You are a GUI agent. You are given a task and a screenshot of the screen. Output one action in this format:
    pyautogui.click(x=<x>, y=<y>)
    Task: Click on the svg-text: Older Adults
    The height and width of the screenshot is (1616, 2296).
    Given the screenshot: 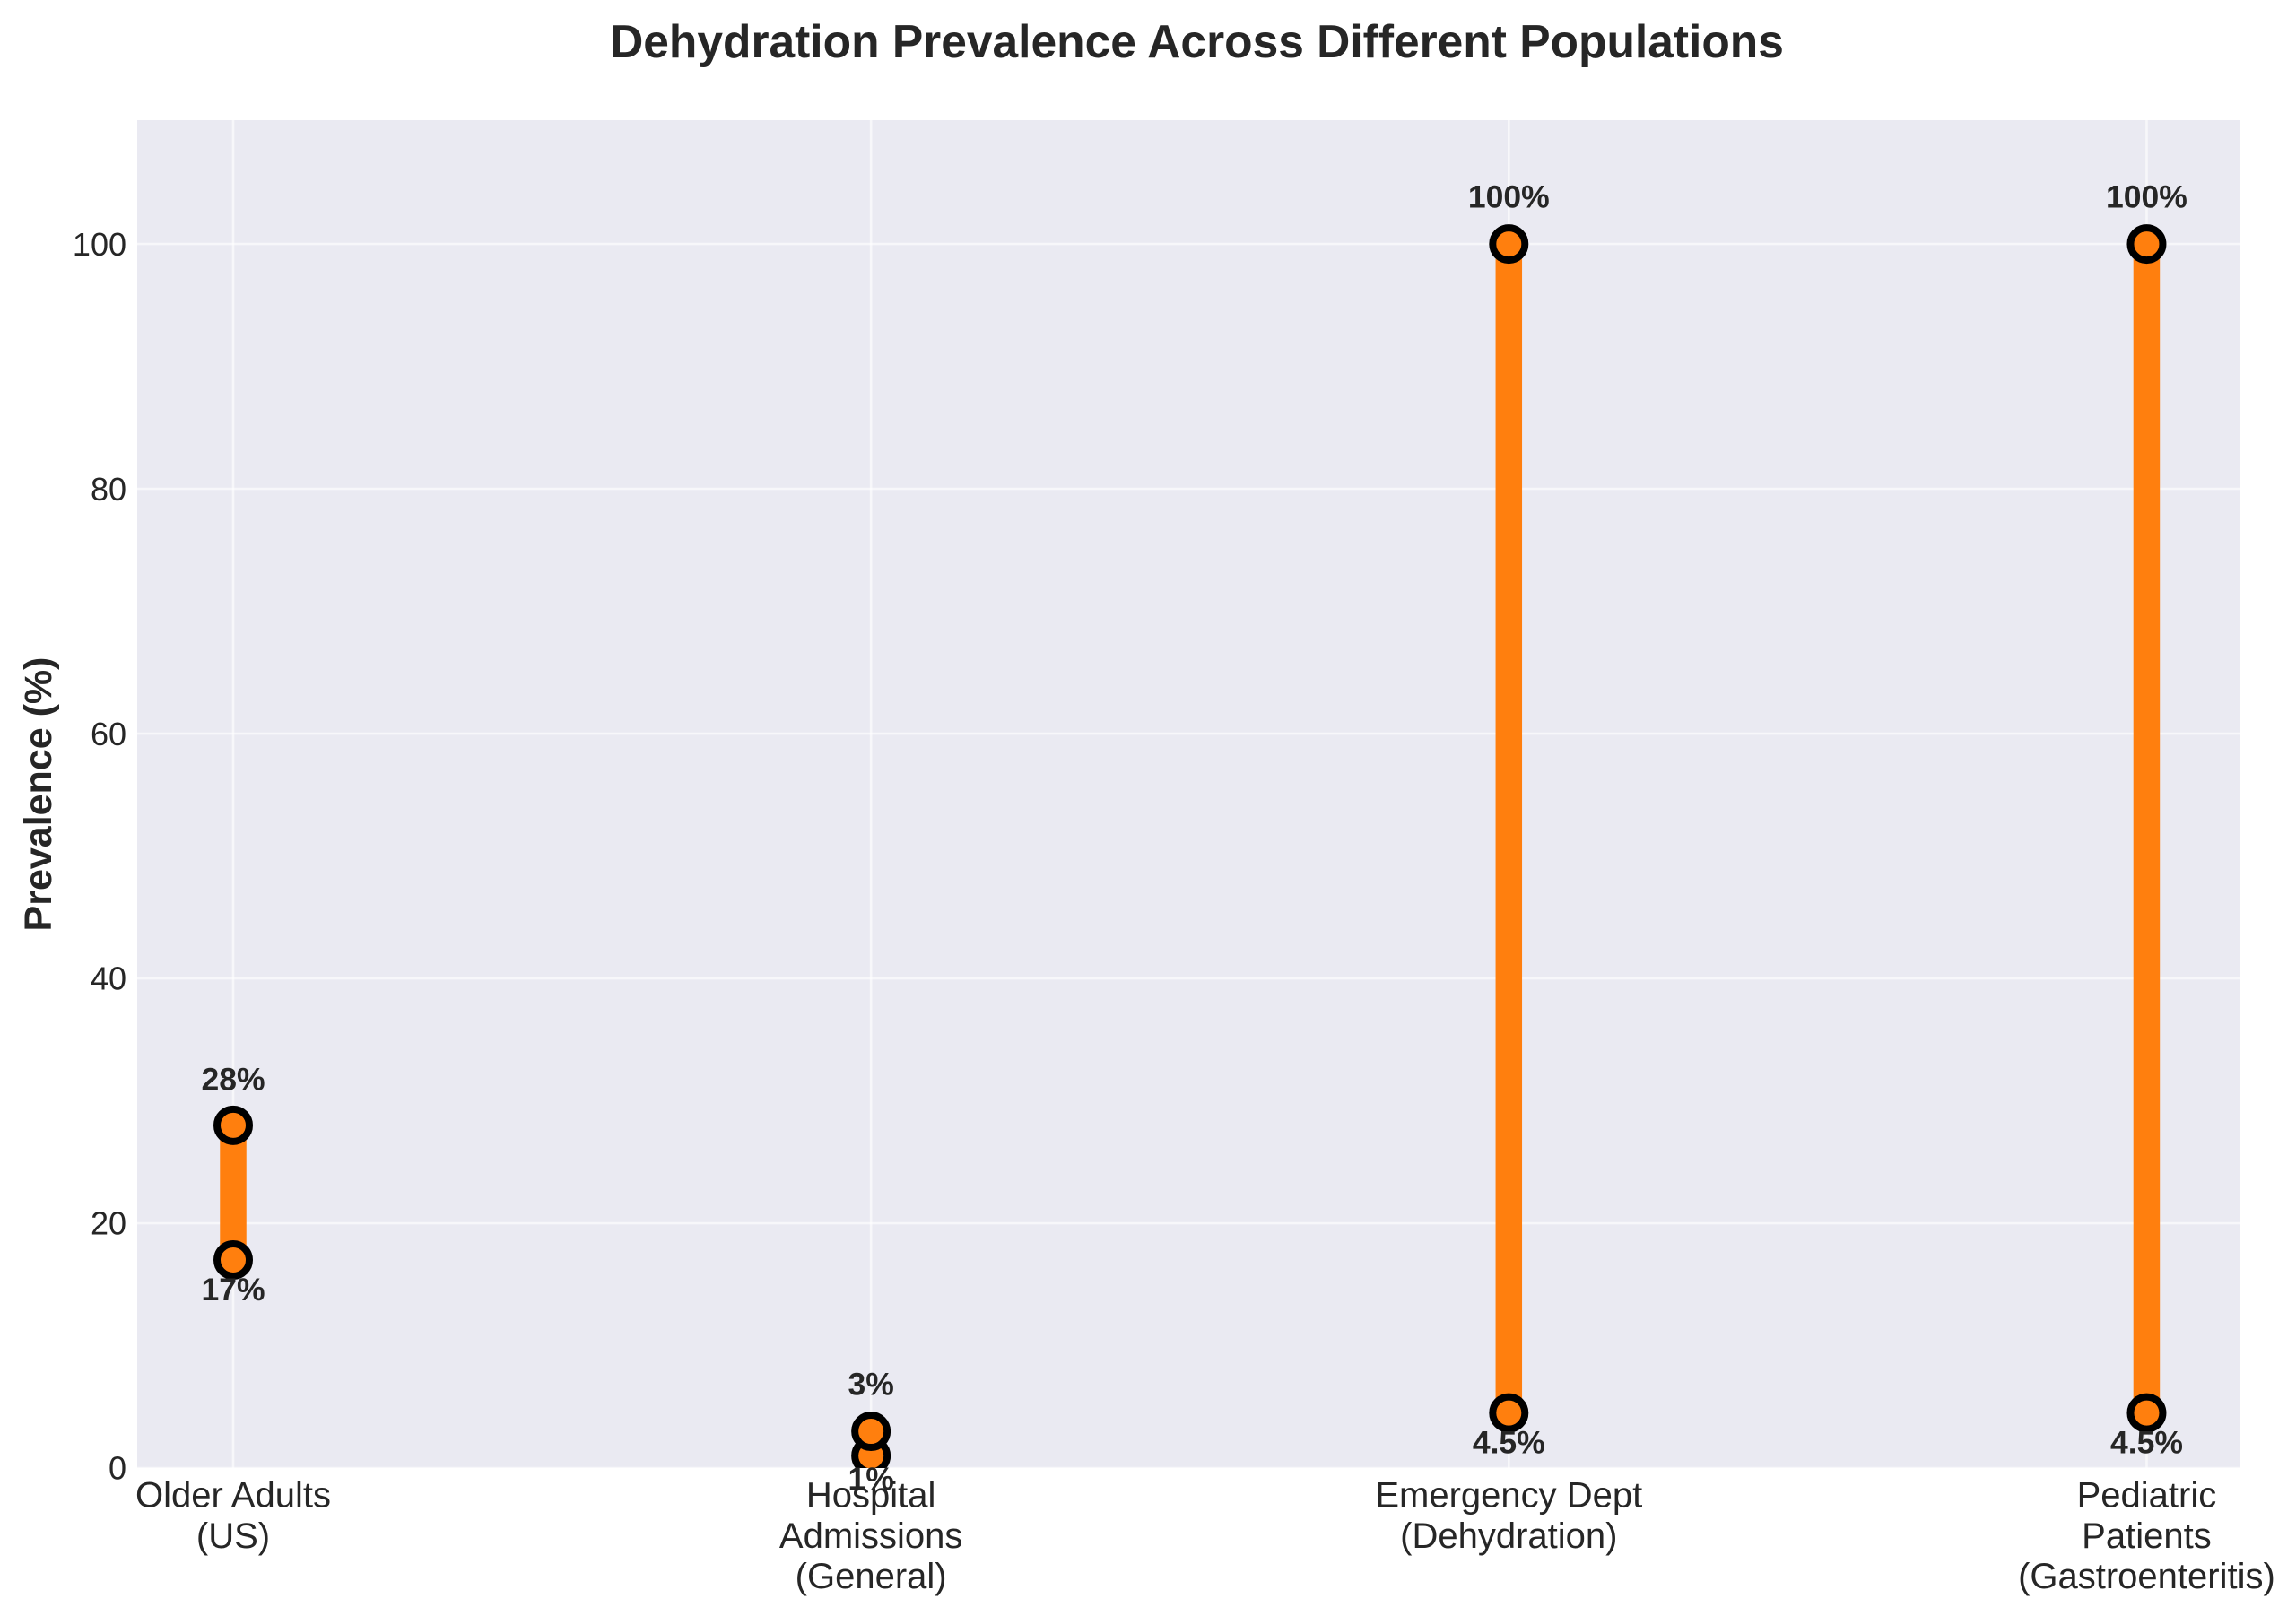 What is the action you would take?
    pyautogui.click(x=233, y=1496)
    